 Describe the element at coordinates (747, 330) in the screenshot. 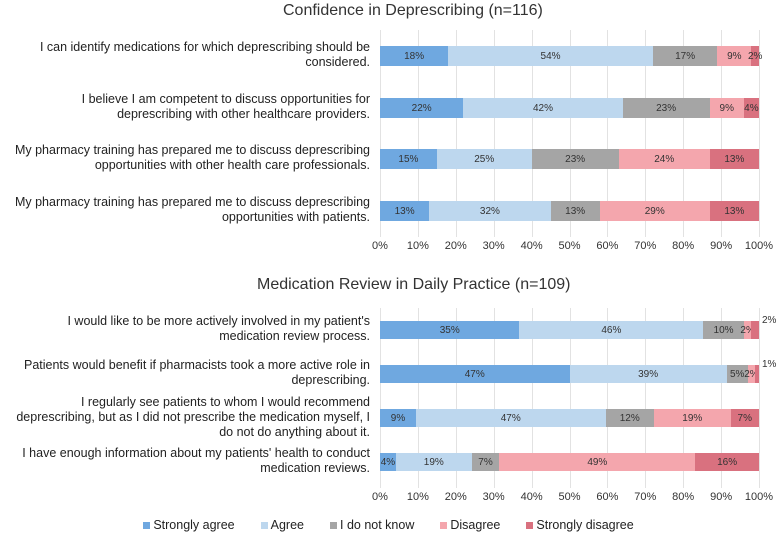

I see `bar-segment-disagree: 2%` at that location.